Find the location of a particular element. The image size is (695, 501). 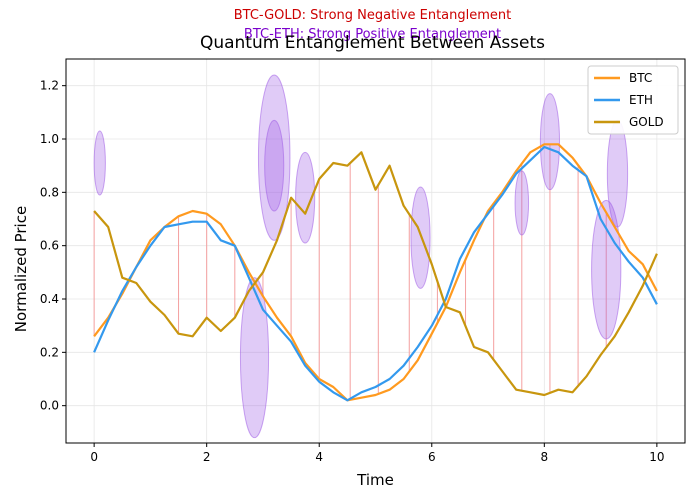

y-tick-label: 0.0 is located at coordinates (49, 406).